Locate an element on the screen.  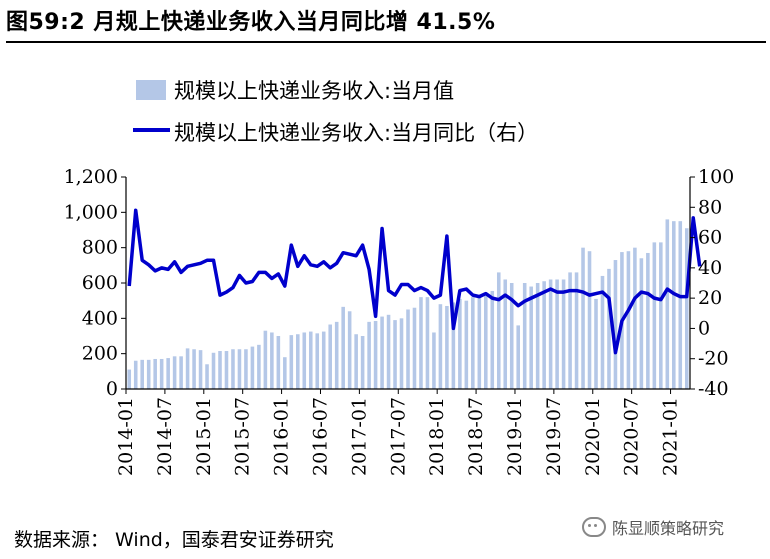
x-tick-label: 2015-01 is located at coordinates (204, 436).